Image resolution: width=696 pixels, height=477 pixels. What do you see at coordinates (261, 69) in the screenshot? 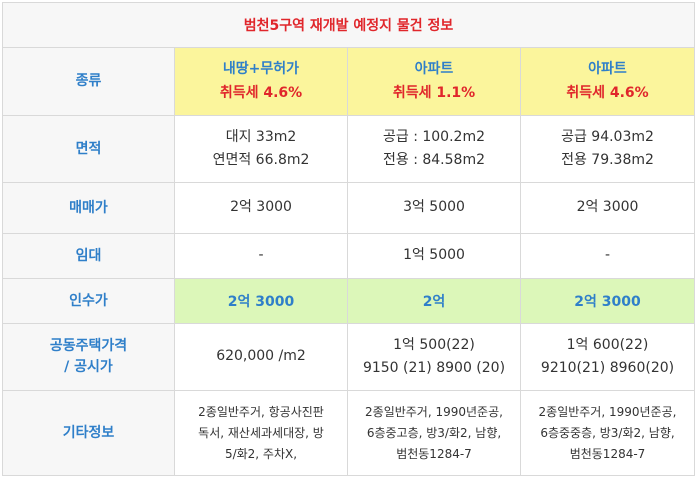
I see `property-type: 내땅+무허가` at bounding box center [261, 69].